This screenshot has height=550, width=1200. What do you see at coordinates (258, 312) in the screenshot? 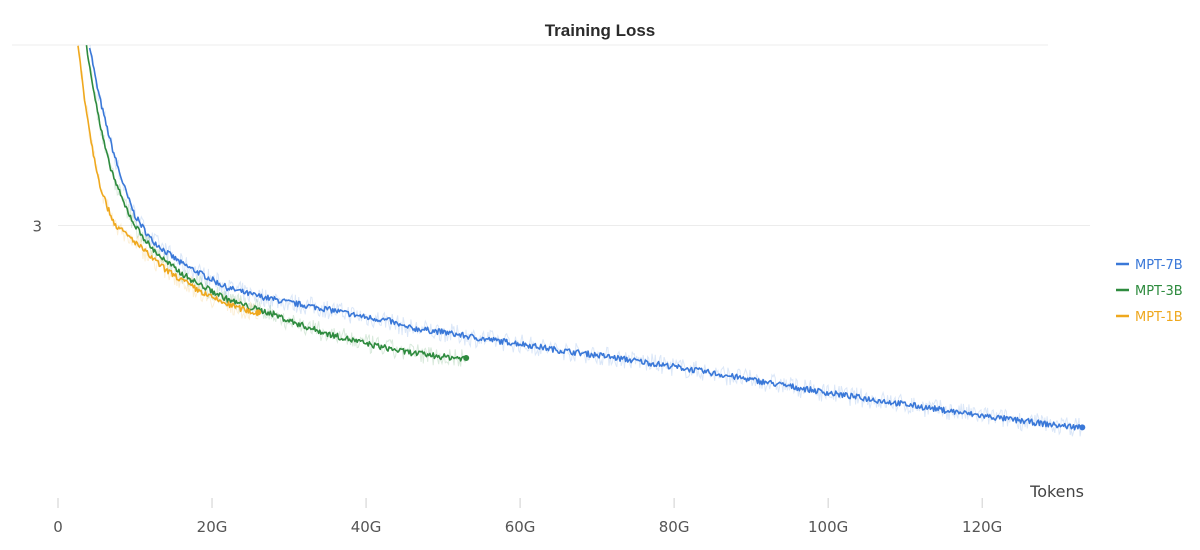
I see `series-endpoint-mpt-1b` at bounding box center [258, 312].